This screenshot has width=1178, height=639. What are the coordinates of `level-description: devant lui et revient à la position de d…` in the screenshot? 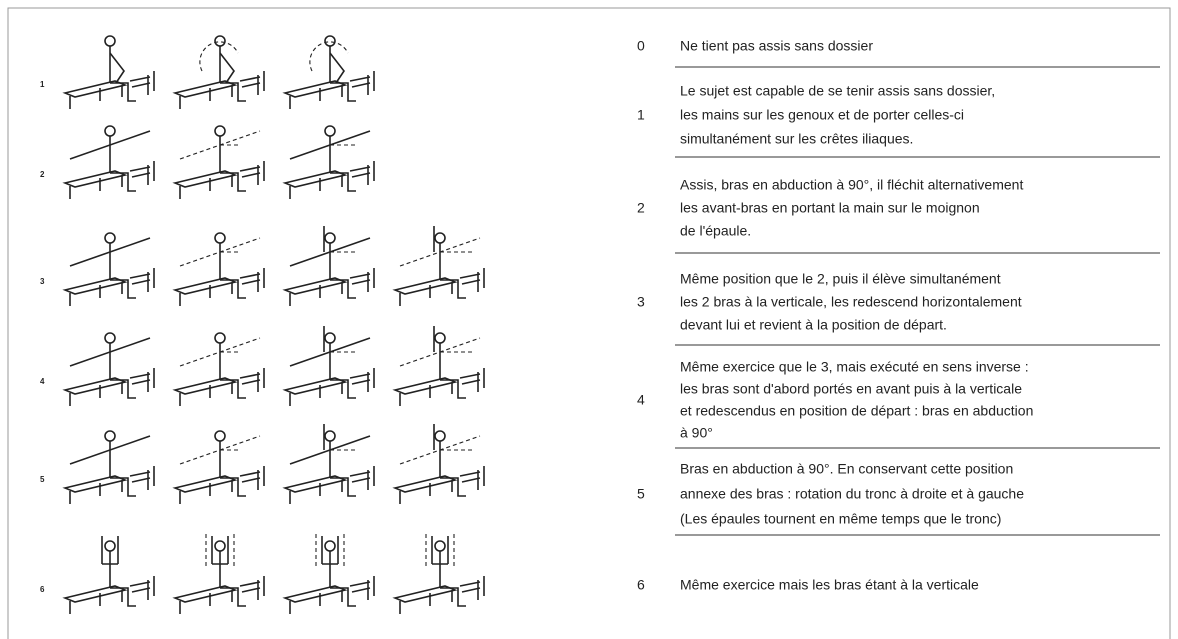 It's located at (813, 325).